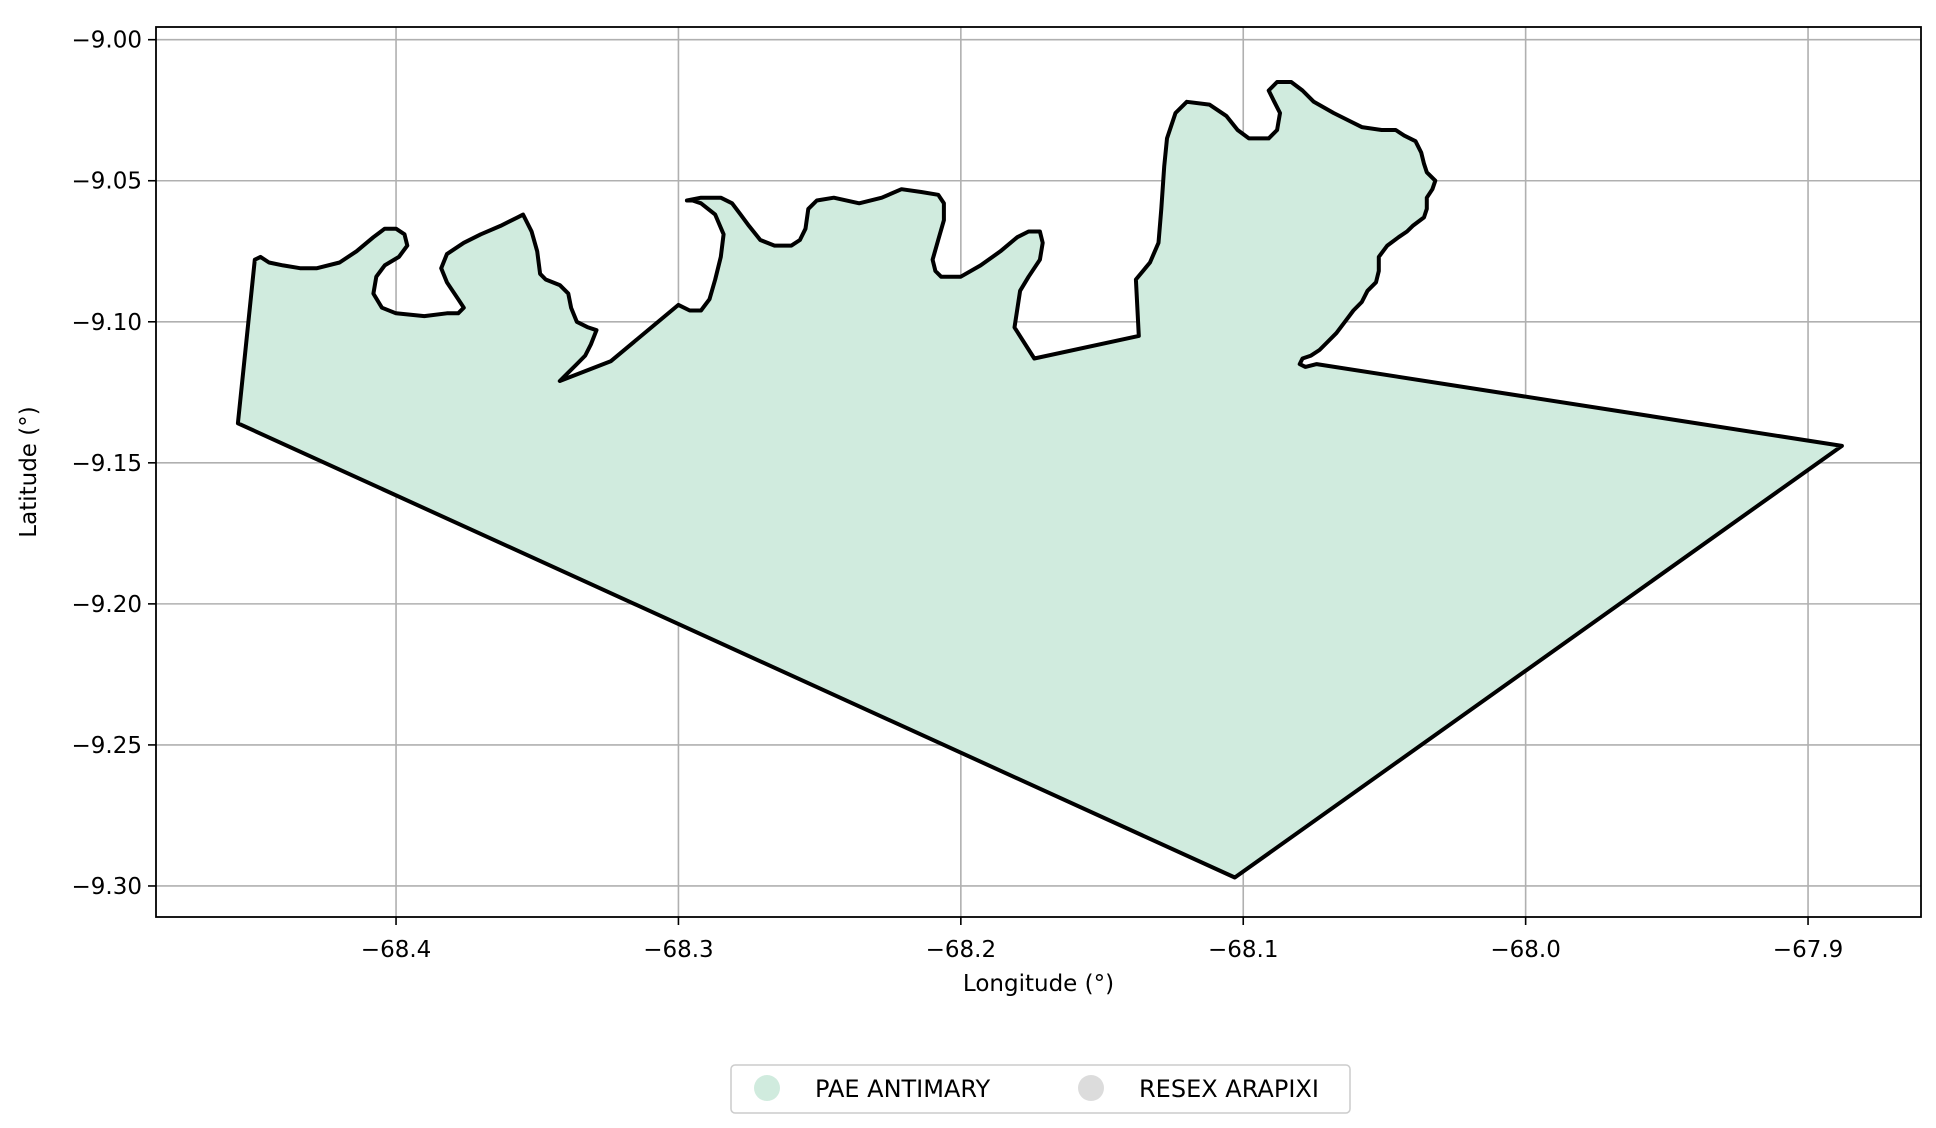 This screenshot has width=1936, height=1128. What do you see at coordinates (767, 1088) in the screenshot?
I see `legend-marker-pae-antimary` at bounding box center [767, 1088].